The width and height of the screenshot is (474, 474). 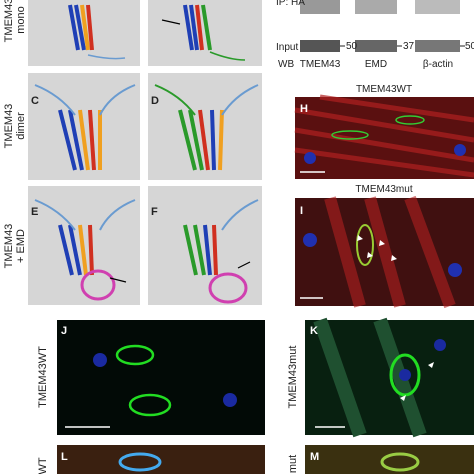 I want to click on blot, so click(x=380, y=26).